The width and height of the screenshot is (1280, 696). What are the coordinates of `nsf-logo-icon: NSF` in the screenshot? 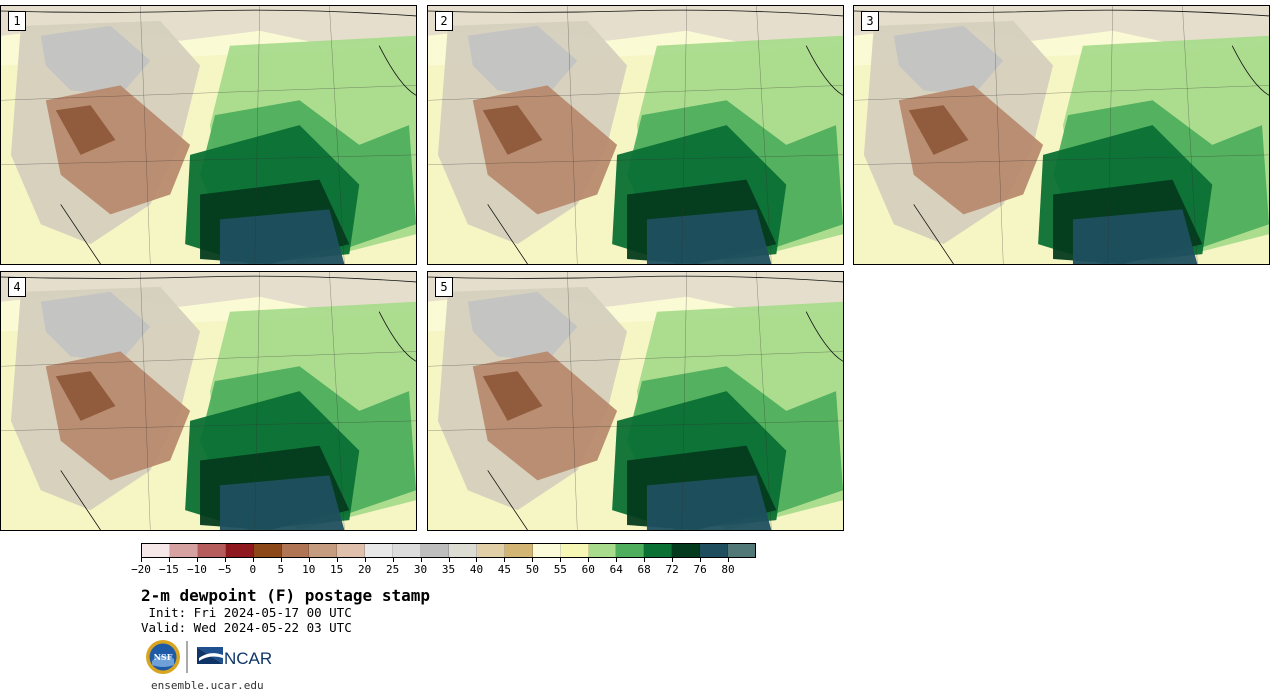 It's located at (163, 657).